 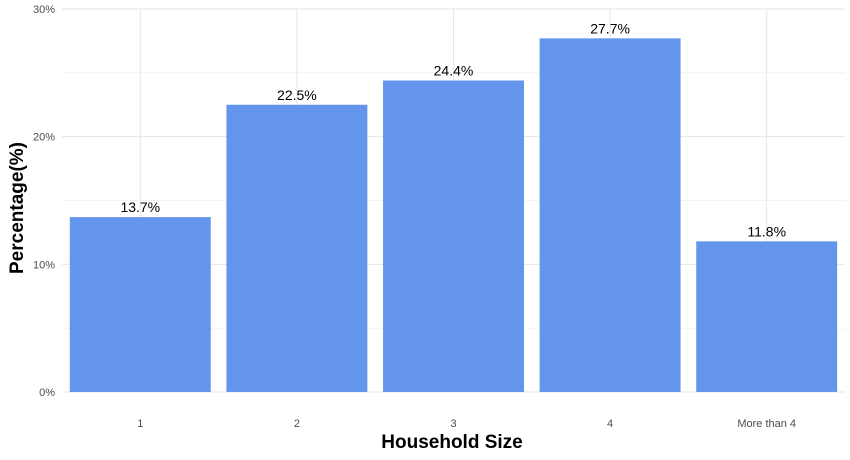 I want to click on bar-value-label: 11.8%, so click(x=766, y=231).